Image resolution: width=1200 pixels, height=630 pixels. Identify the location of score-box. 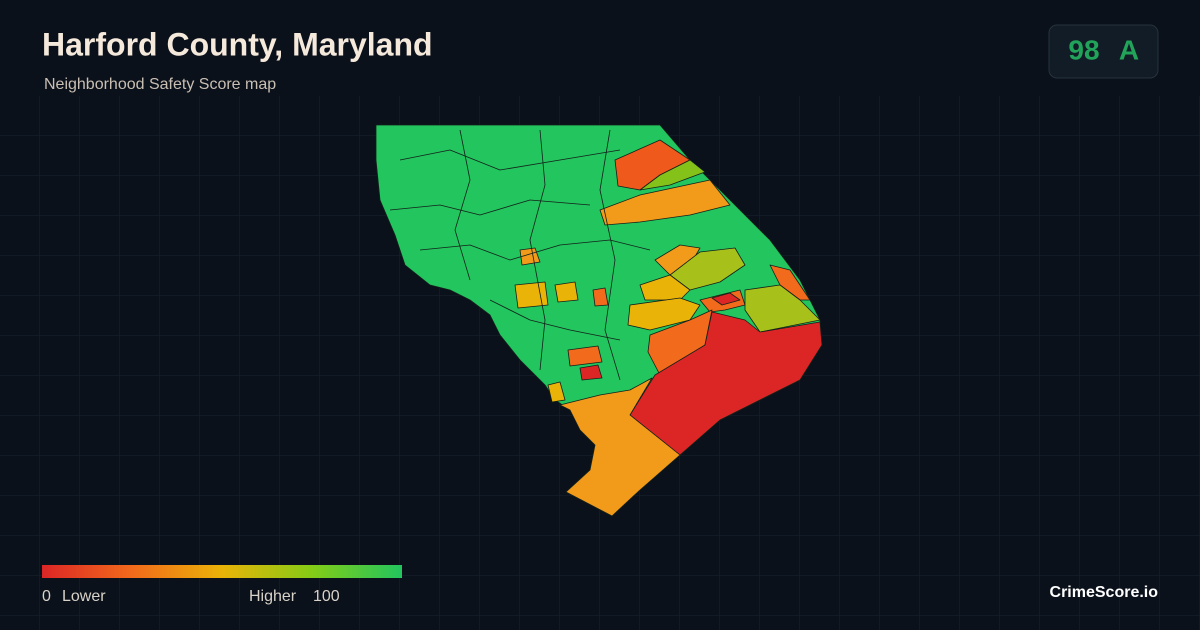
(1103, 51).